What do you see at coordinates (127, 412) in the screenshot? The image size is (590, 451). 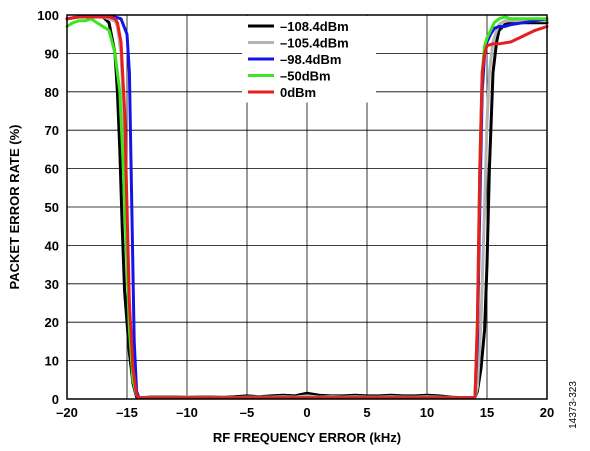 I see `x-tick-label: –15` at bounding box center [127, 412].